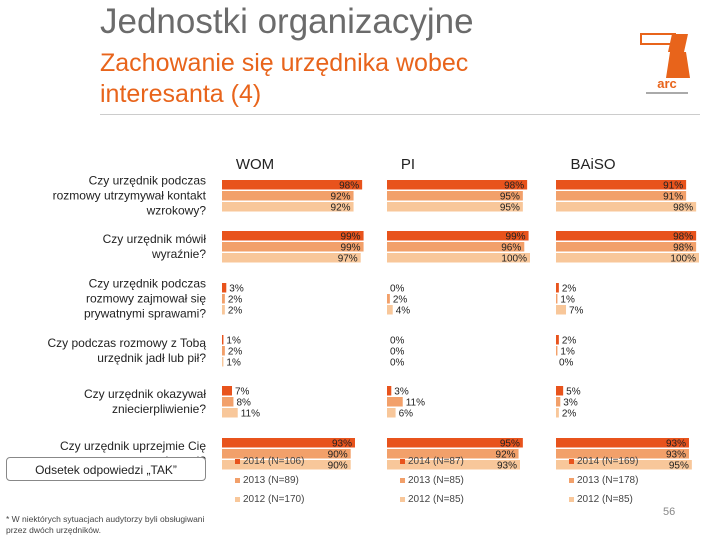  I want to click on question-label-0-1: rozmowy utrzymywał kontakt, so click(130, 196).